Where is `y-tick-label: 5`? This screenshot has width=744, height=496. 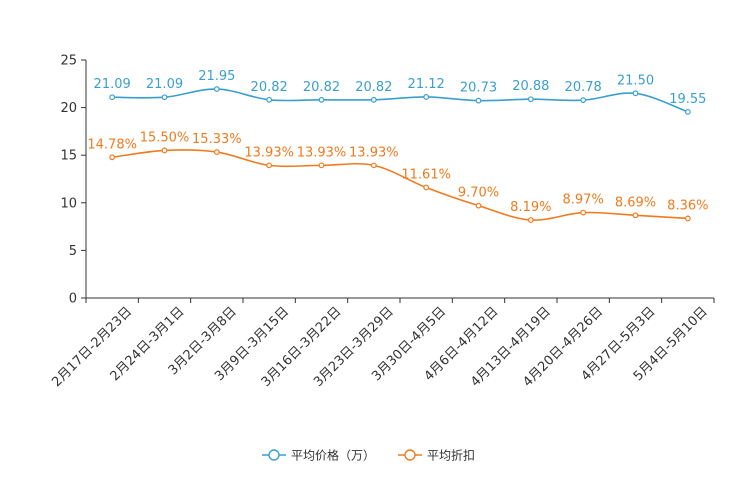 y-tick-label: 5 is located at coordinates (73, 251).